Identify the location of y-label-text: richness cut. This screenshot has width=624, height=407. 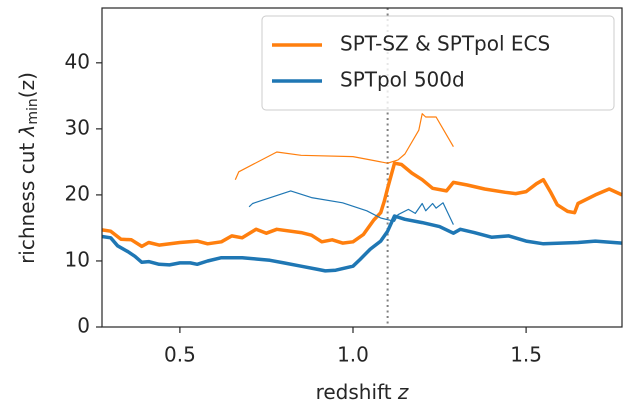
(27, 200).